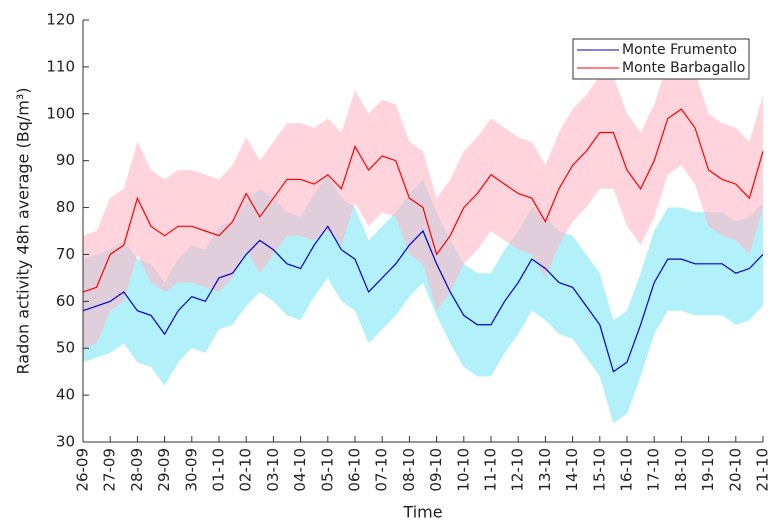  What do you see at coordinates (409, 470) in the screenshot?
I see `x-tick-label: 08-10` at bounding box center [409, 470].